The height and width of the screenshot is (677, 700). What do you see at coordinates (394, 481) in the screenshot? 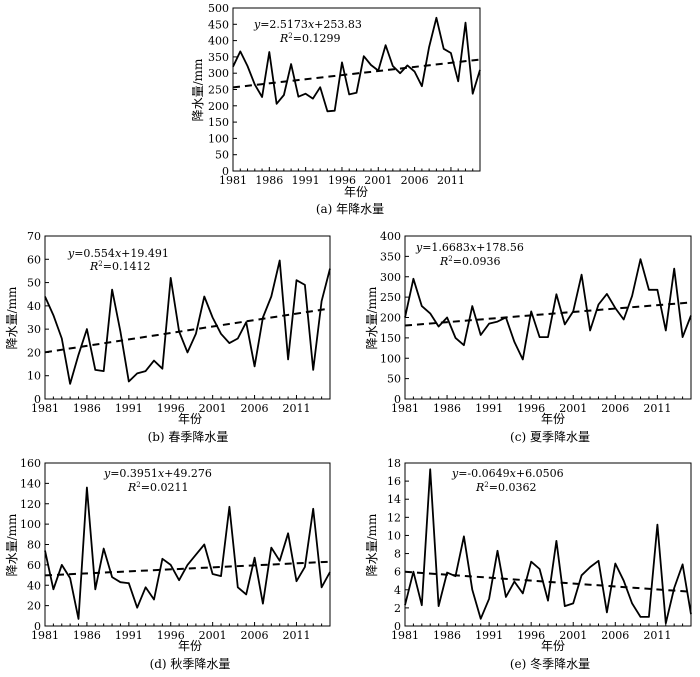
I see `y-tick-label: 16` at bounding box center [394, 481].